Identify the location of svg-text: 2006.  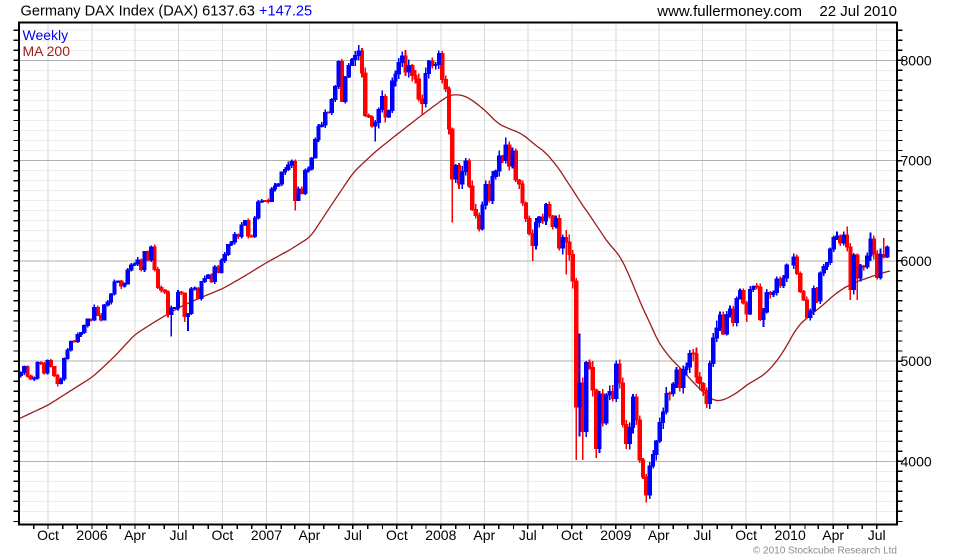
(91, 535).